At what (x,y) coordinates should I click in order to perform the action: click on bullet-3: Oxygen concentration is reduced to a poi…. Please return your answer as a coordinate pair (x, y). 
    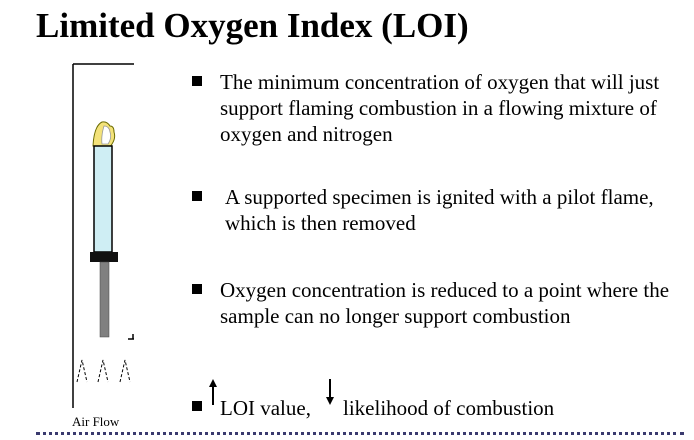
    Looking at the image, I should click on (432, 303).